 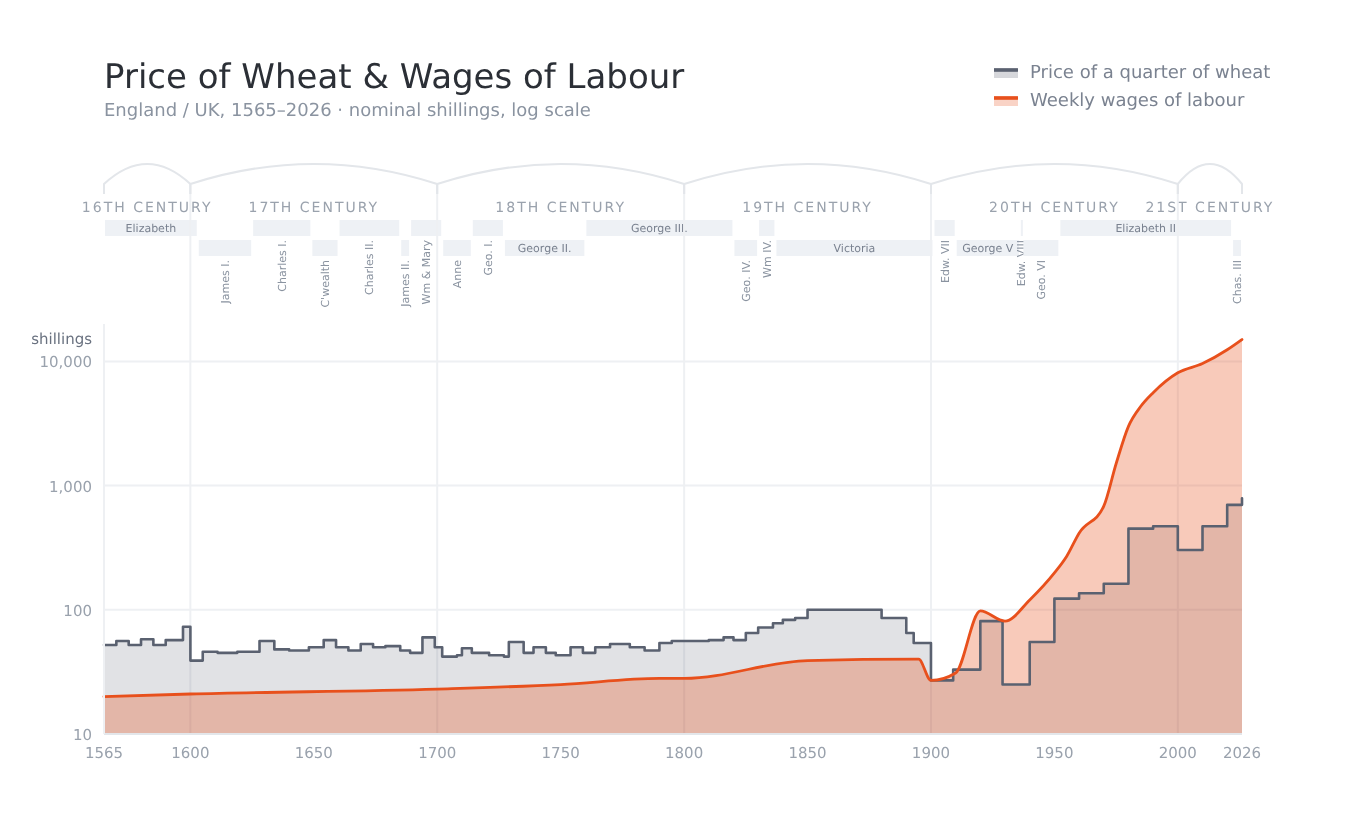 What do you see at coordinates (1137, 102) in the screenshot?
I see `legend-label: Weekly wages of labour` at bounding box center [1137, 102].